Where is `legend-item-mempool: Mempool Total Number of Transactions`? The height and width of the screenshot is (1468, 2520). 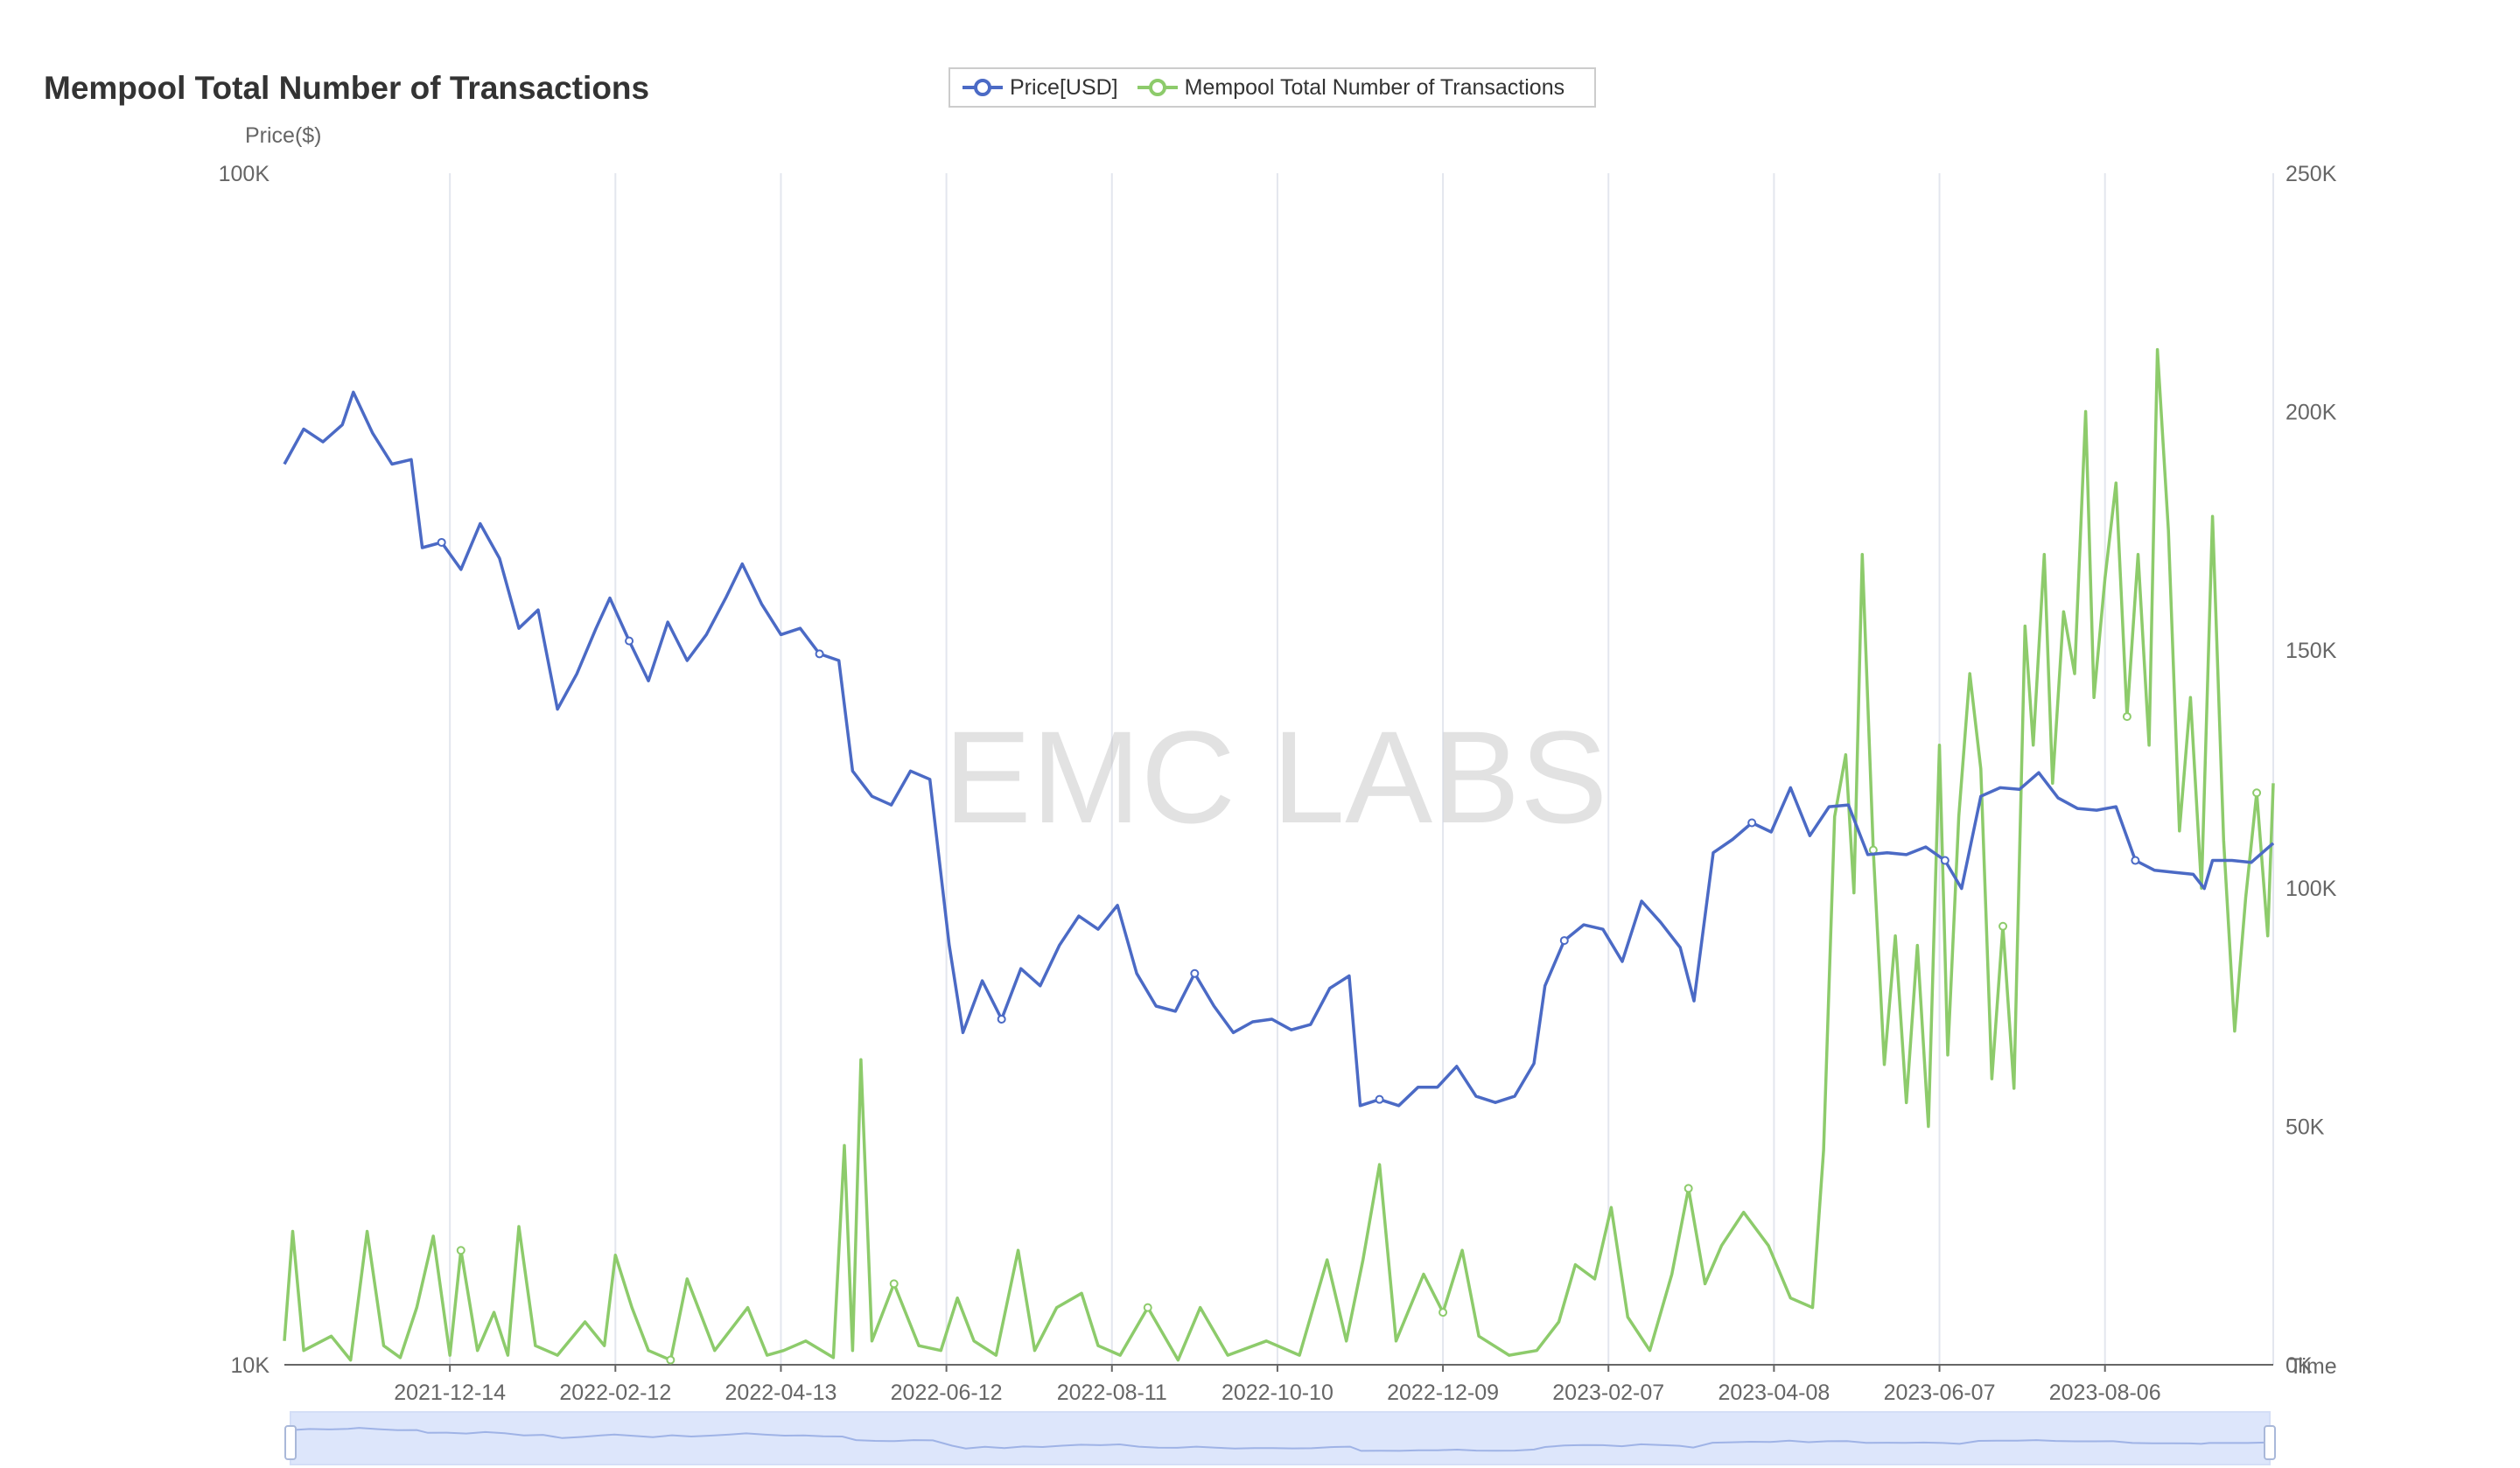
legend-item-mempool: Mempool Total Number of Transactions is located at coordinates (1351, 87).